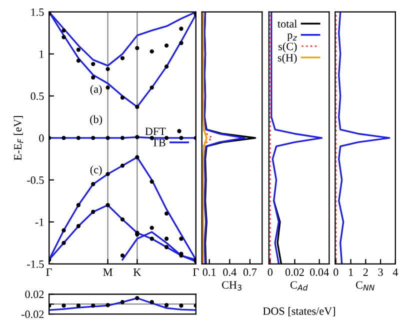  What do you see at coordinates (209, 272) in the screenshot?
I see `x-tick-label: 0.1` at bounding box center [209, 272].